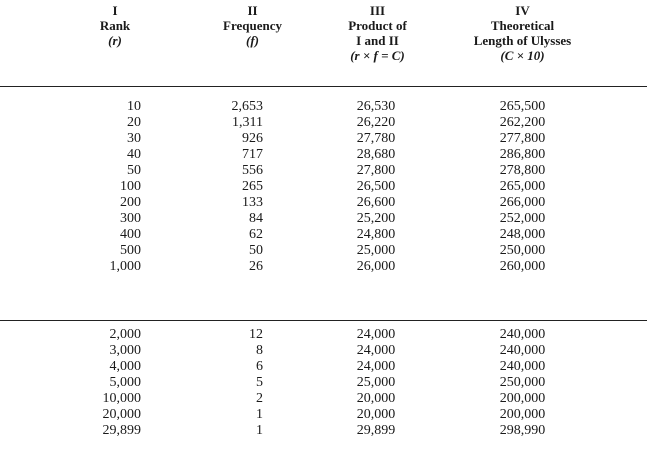  I want to click on cell-product: 26,600, so click(376, 202).